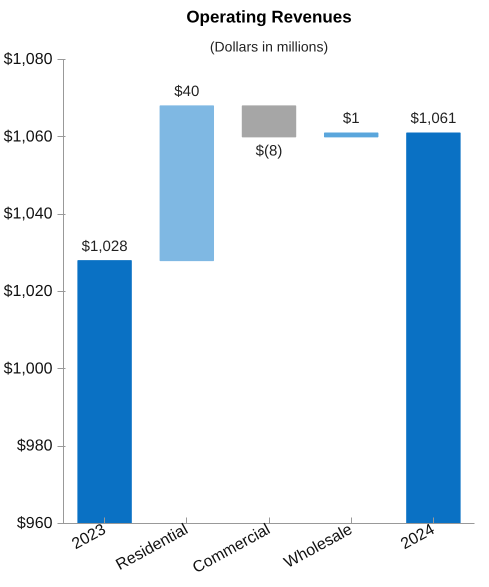 This screenshot has height=587, width=489. What do you see at coordinates (28, 137) in the screenshot?
I see `y-tick-label: $1,060` at bounding box center [28, 137].